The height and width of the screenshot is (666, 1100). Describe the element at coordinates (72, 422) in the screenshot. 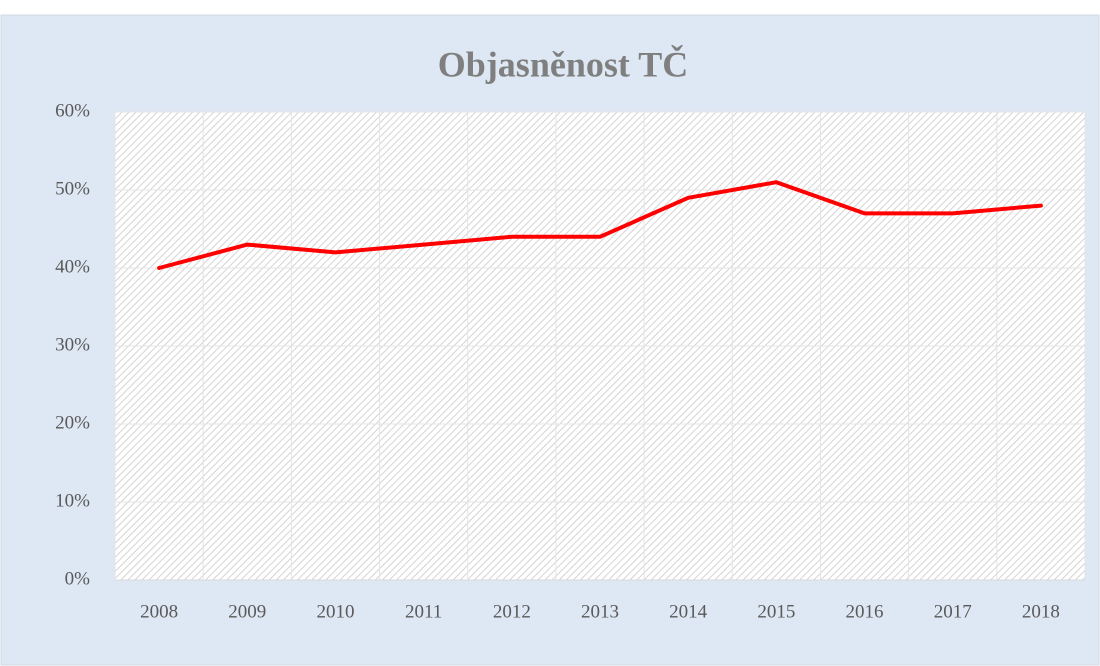

I see `y-tick-label: 20%` at that location.